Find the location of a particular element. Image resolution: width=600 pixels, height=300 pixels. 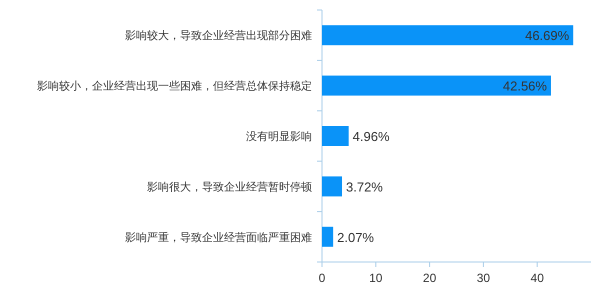

y-tick-label: 影响很大，导致企业经营暂时停顿 is located at coordinates (229, 187).